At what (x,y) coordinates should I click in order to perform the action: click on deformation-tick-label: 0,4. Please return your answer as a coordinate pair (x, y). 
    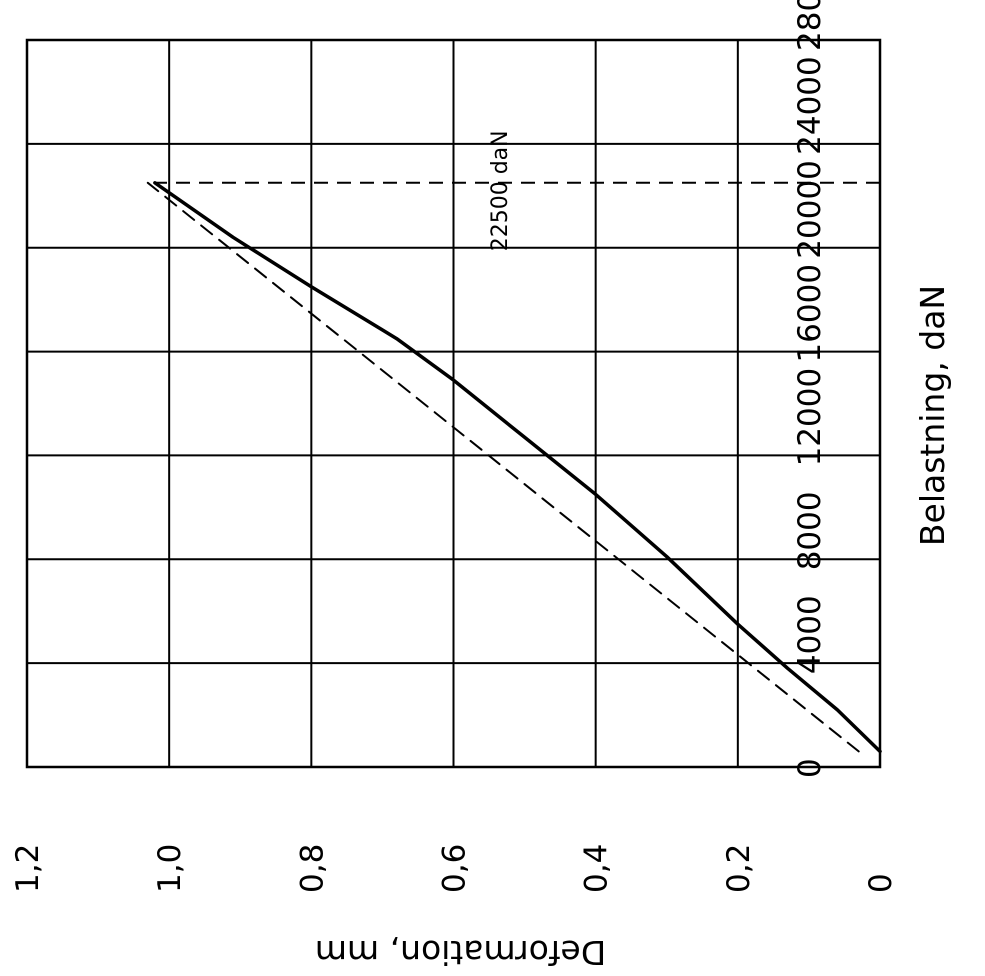
    Looking at the image, I should click on (597, 868).